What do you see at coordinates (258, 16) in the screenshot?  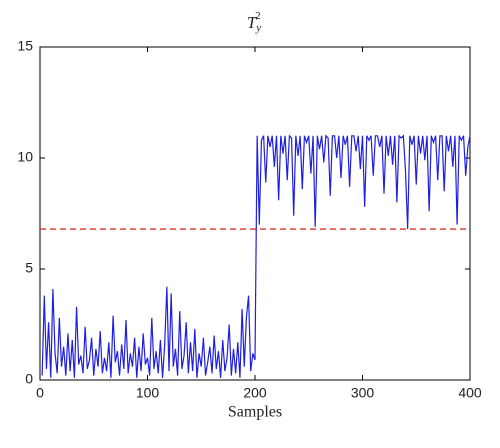 I see `title-sup: 2` at bounding box center [258, 16].